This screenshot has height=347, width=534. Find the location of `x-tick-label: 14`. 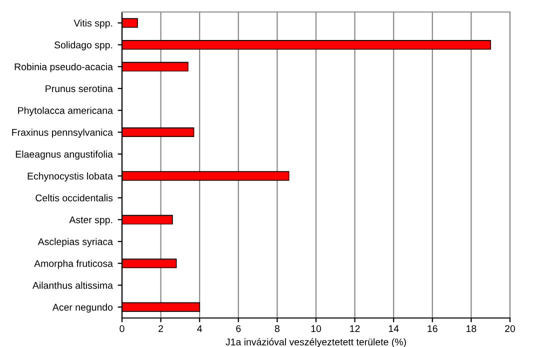

x-tick-label: 14 is located at coordinates (393, 328).